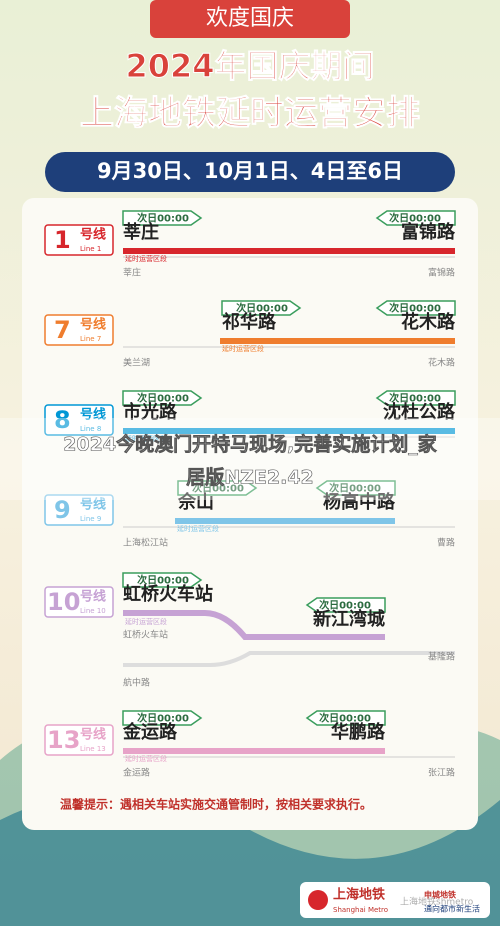 The image size is (500, 926). Describe the element at coordinates (358, 732) in the screenshot. I see `station-name: 华鹏路` at that location.